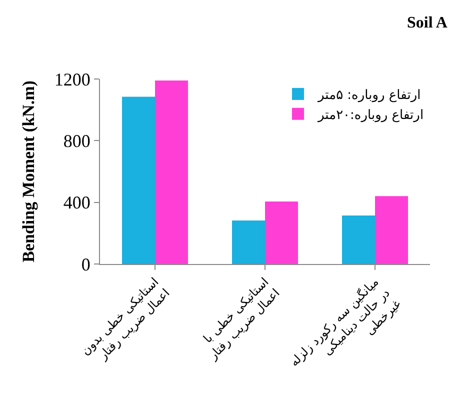 The height and width of the screenshot is (403, 452). What do you see at coordinates (369, 96) in the screenshot?
I see `legend-label: ارتفاع روباره: ۵متر` at bounding box center [369, 96].